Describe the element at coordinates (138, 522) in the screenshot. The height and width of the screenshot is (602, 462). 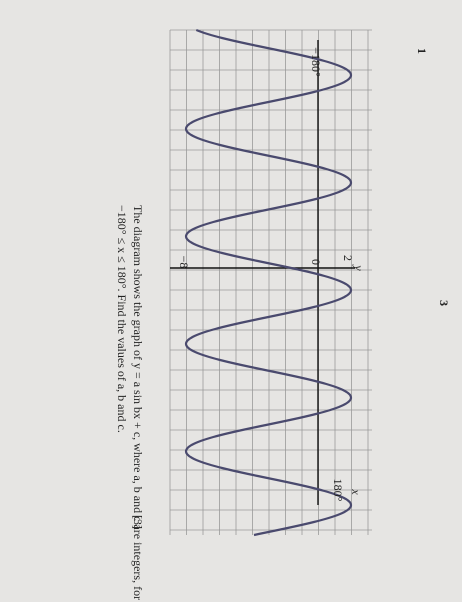
I see `marks: [3]` at that location.